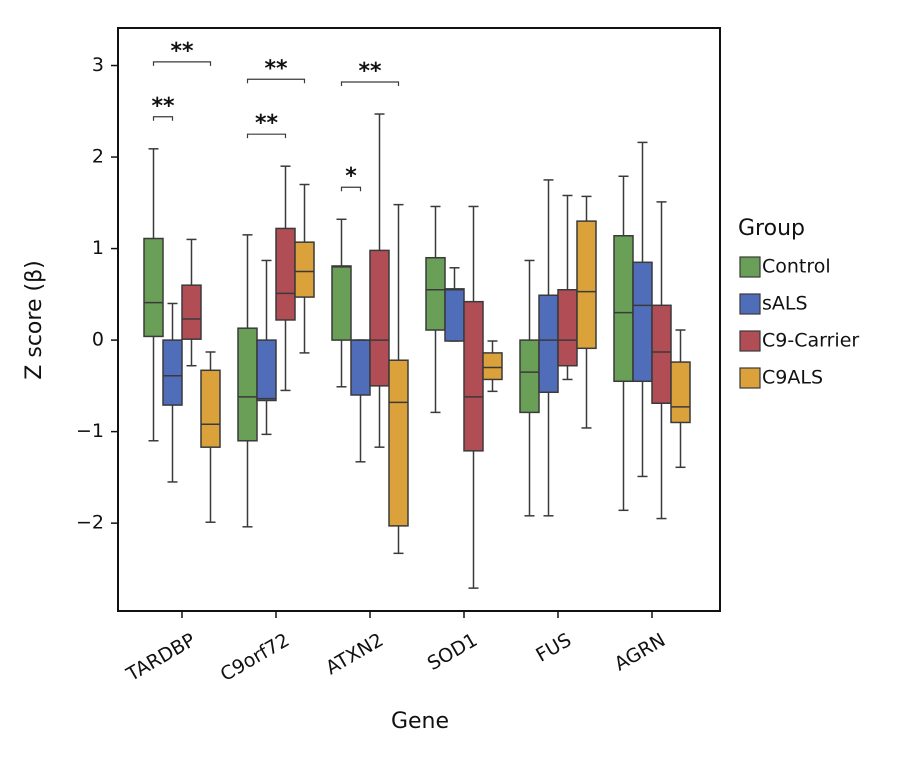 This screenshot has height=760, width=900. Describe the element at coordinates (90, 431) in the screenshot. I see `y-tick-label: −1` at that location.